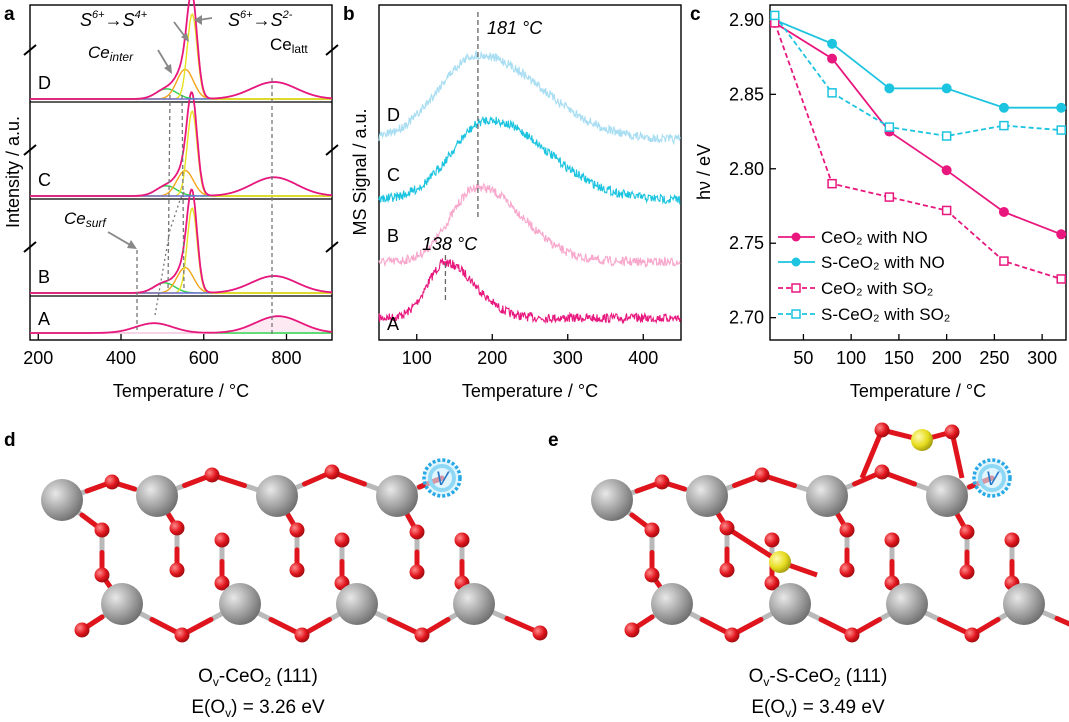  Describe the element at coordinates (44, 83) in the screenshot. I see `panel-a-trace-label: D` at that location.